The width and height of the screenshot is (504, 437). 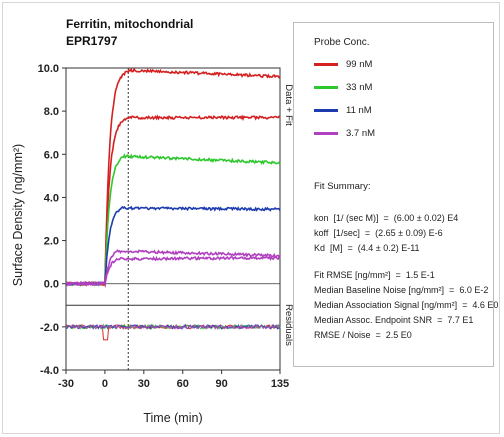 I want to click on y-tick-label: 8.0, so click(x=51, y=112).